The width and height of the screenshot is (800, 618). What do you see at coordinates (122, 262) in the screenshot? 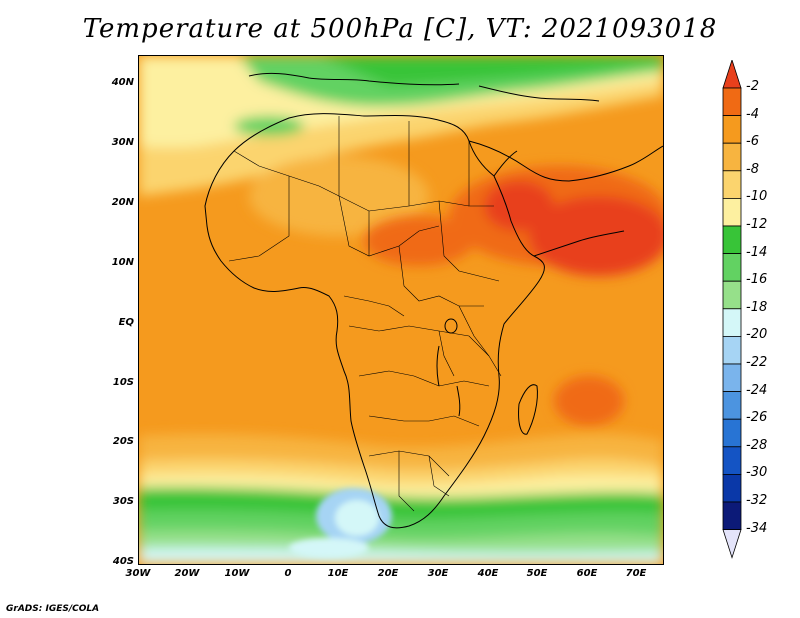
I see `y-tick-10n: 10N` at bounding box center [122, 262].